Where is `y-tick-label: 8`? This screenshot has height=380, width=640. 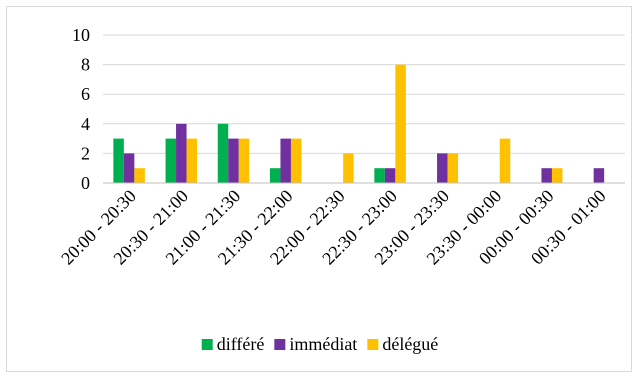 y-tick-label: 8 is located at coordinates (85, 65).